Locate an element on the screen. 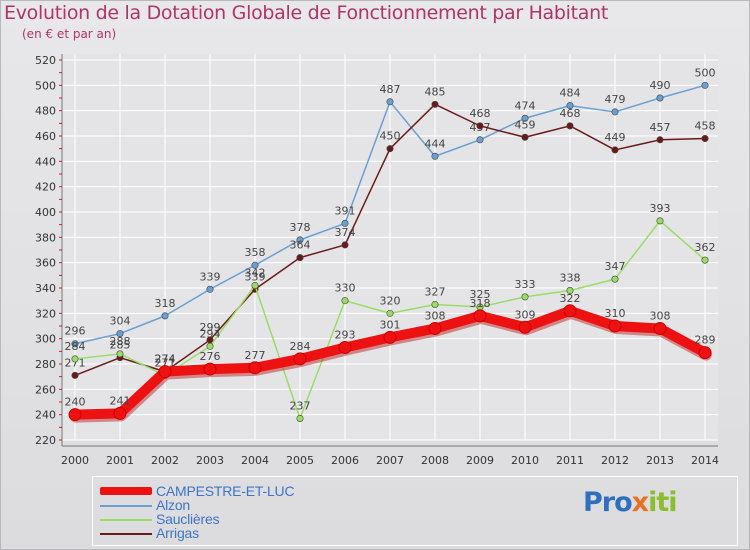  y-tick-label: 440 is located at coordinates (45, 161).